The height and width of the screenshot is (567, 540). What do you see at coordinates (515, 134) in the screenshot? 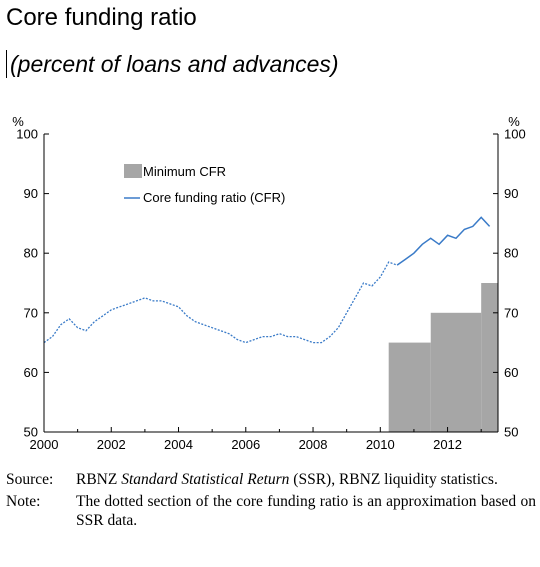
I see `right-tick-label-100: 100` at bounding box center [515, 134].